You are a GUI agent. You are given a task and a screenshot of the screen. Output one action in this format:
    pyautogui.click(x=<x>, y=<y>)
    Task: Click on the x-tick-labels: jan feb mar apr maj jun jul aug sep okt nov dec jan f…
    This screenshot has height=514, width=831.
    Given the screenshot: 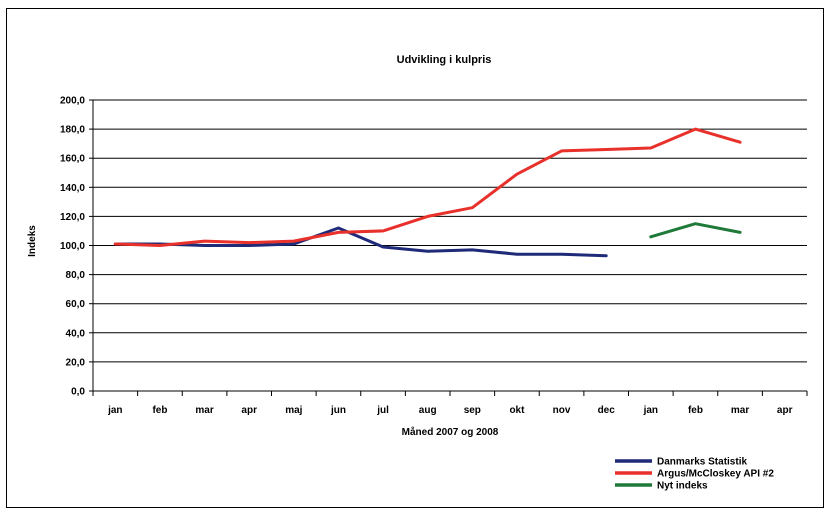 What is the action you would take?
    pyautogui.click(x=449, y=410)
    